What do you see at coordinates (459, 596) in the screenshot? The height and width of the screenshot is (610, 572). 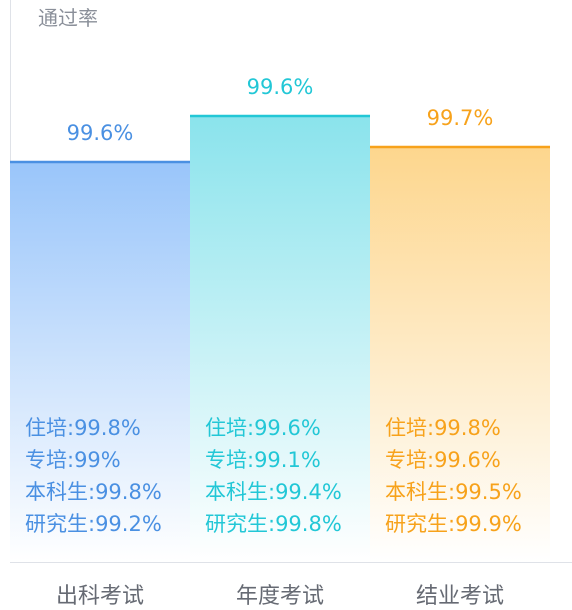 I see `x-tick-label-2: 结业考试` at bounding box center [459, 596].